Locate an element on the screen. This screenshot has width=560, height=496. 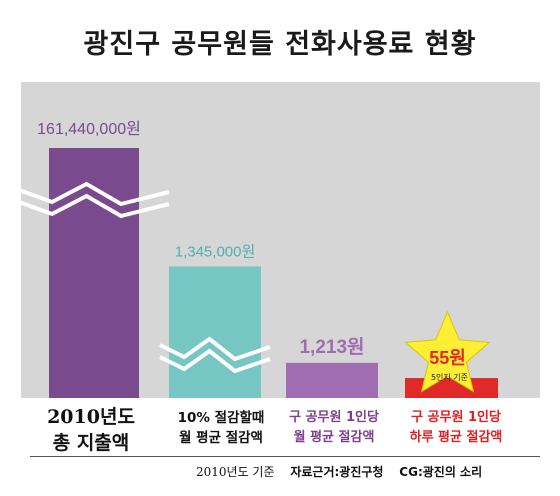
footer-credit: CG:광진의 소리 is located at coordinates (441, 472).